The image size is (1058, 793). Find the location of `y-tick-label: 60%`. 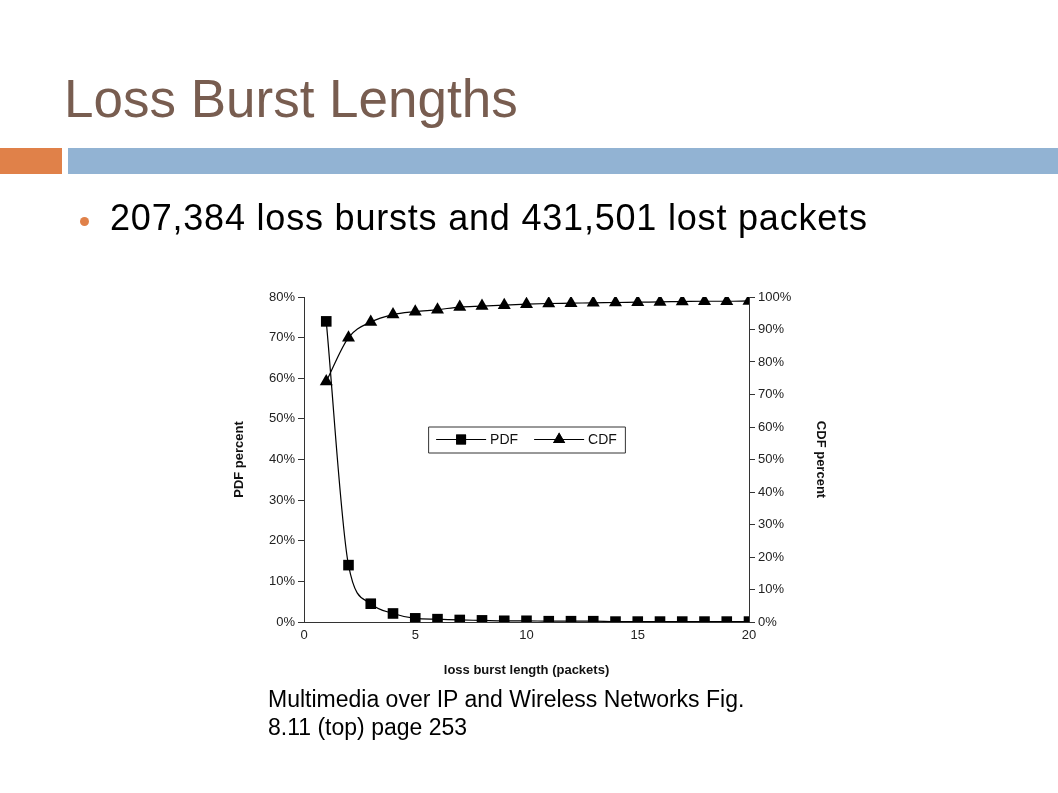

y-tick-label: 60% is located at coordinates (282, 377).